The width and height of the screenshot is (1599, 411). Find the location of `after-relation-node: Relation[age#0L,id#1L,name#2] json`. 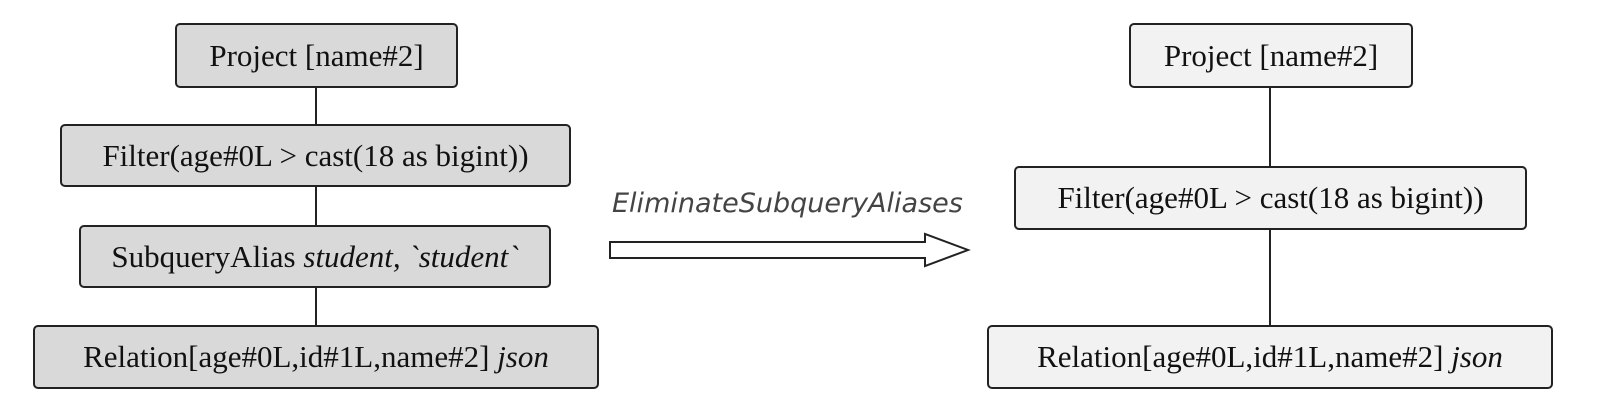

after-relation-node: Relation[age#0L,id#1L,name#2] json is located at coordinates (1270, 357).